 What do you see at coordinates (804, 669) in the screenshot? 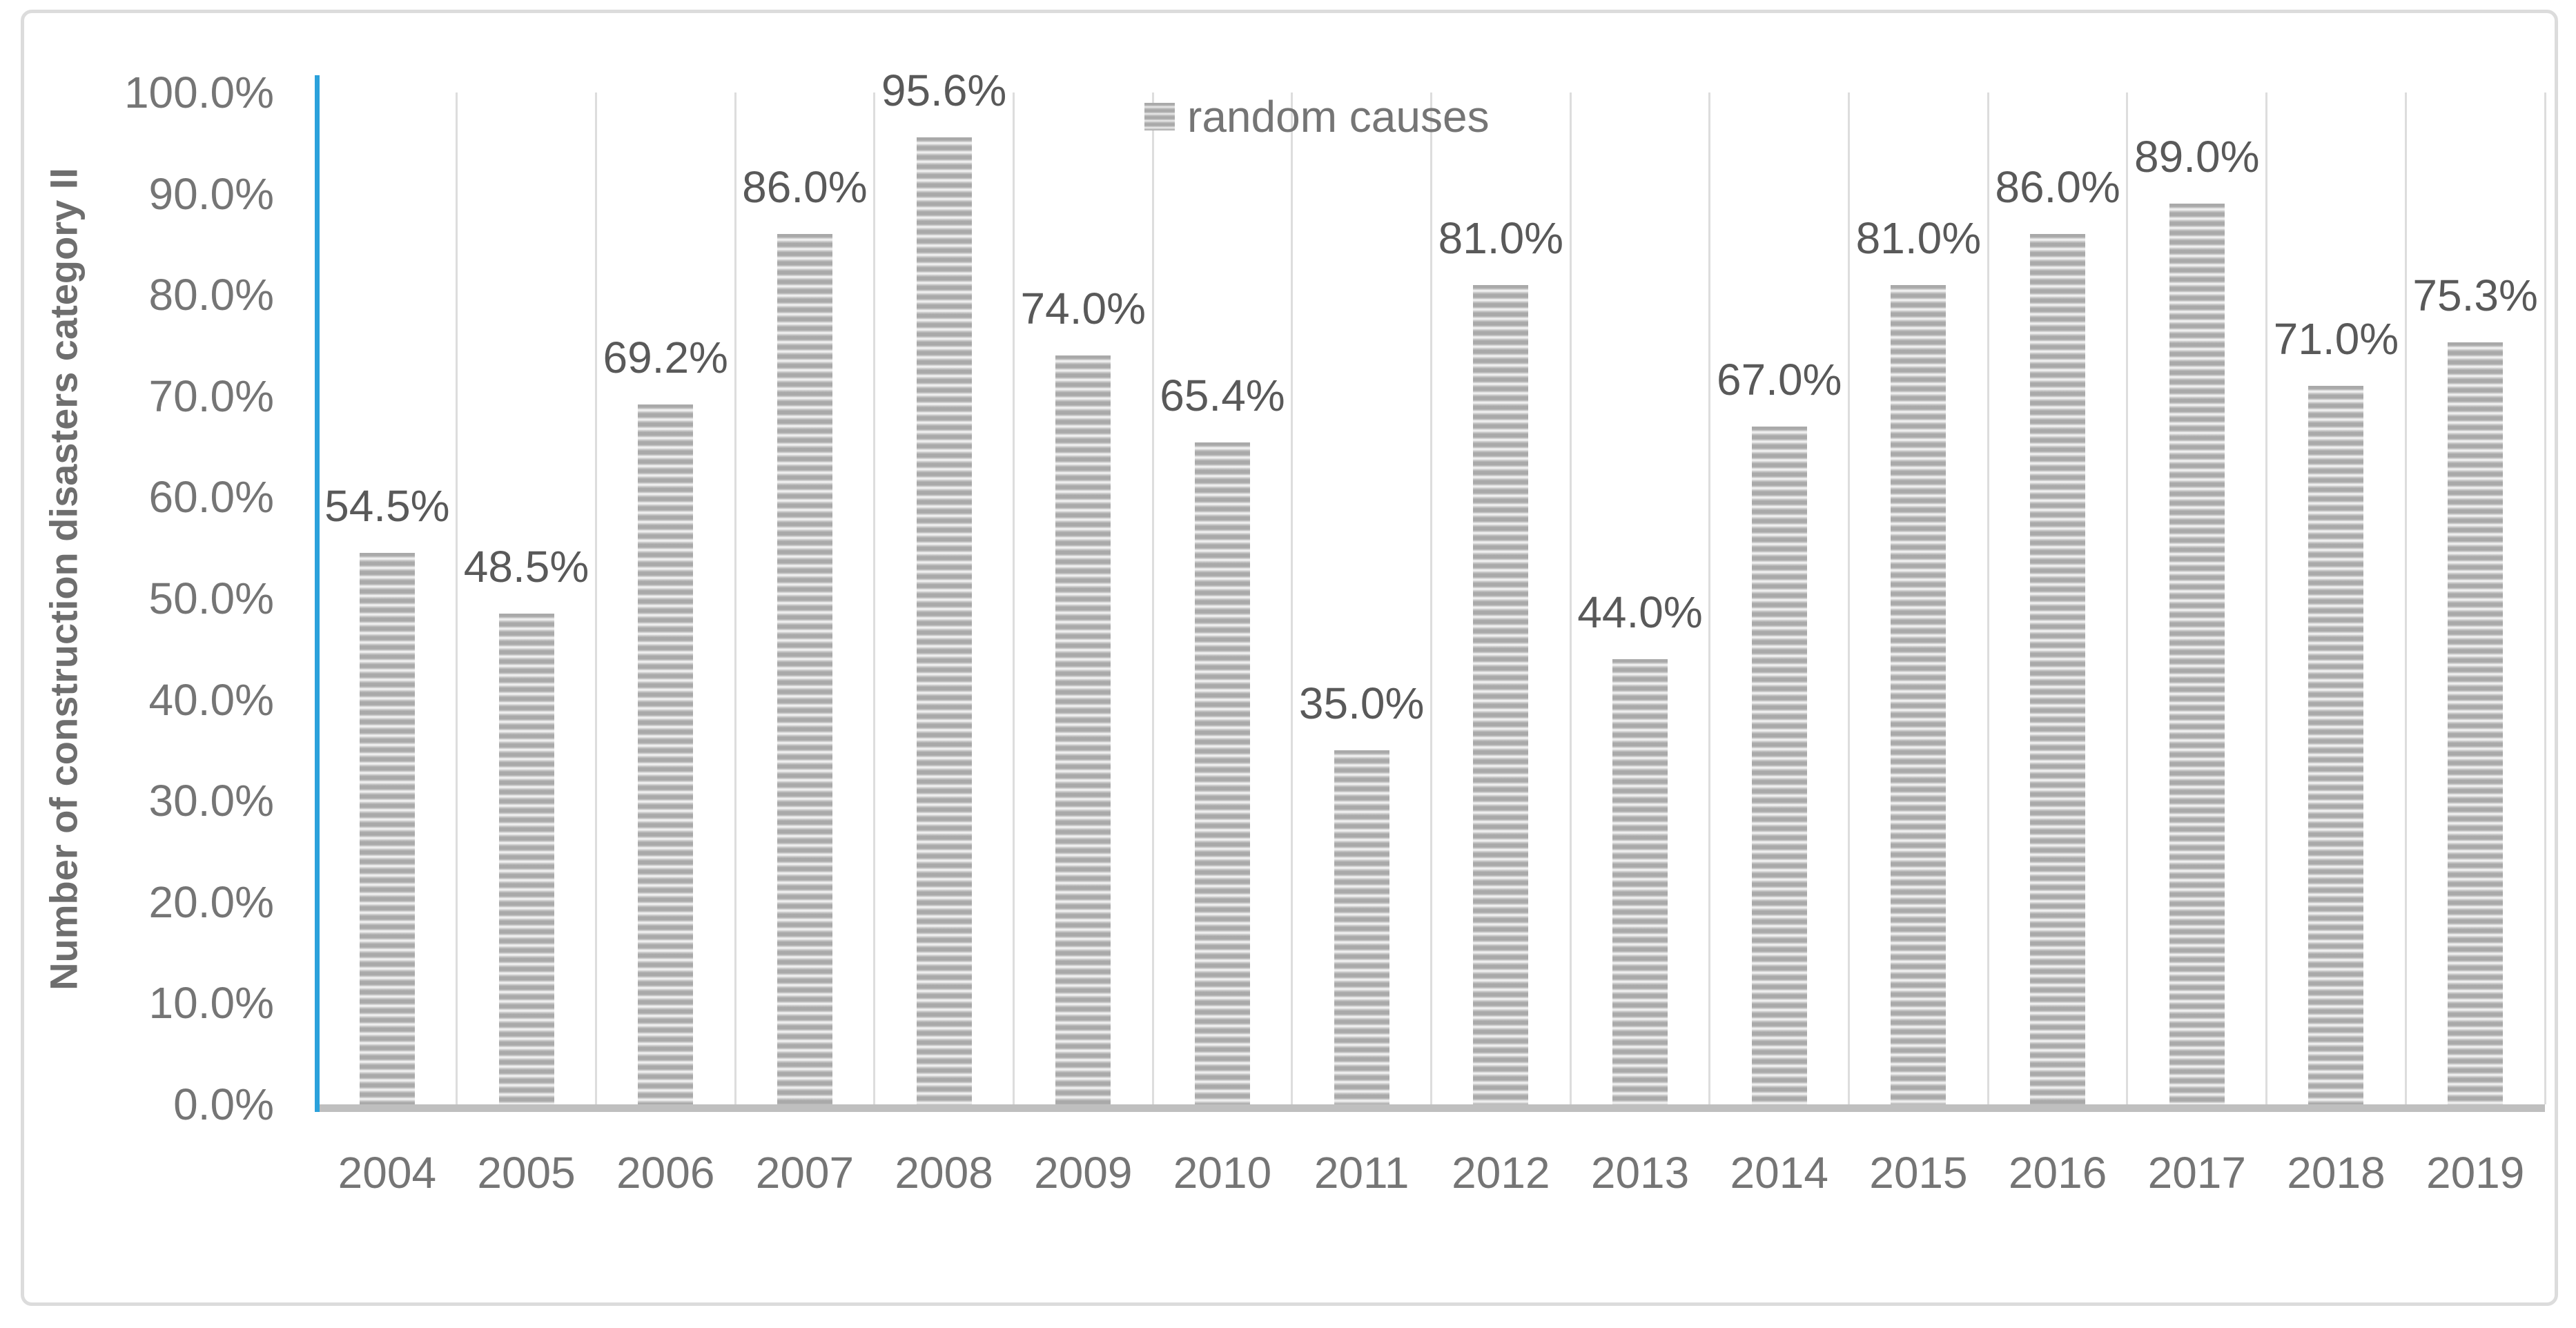
I see `bar-2007` at bounding box center [804, 669].